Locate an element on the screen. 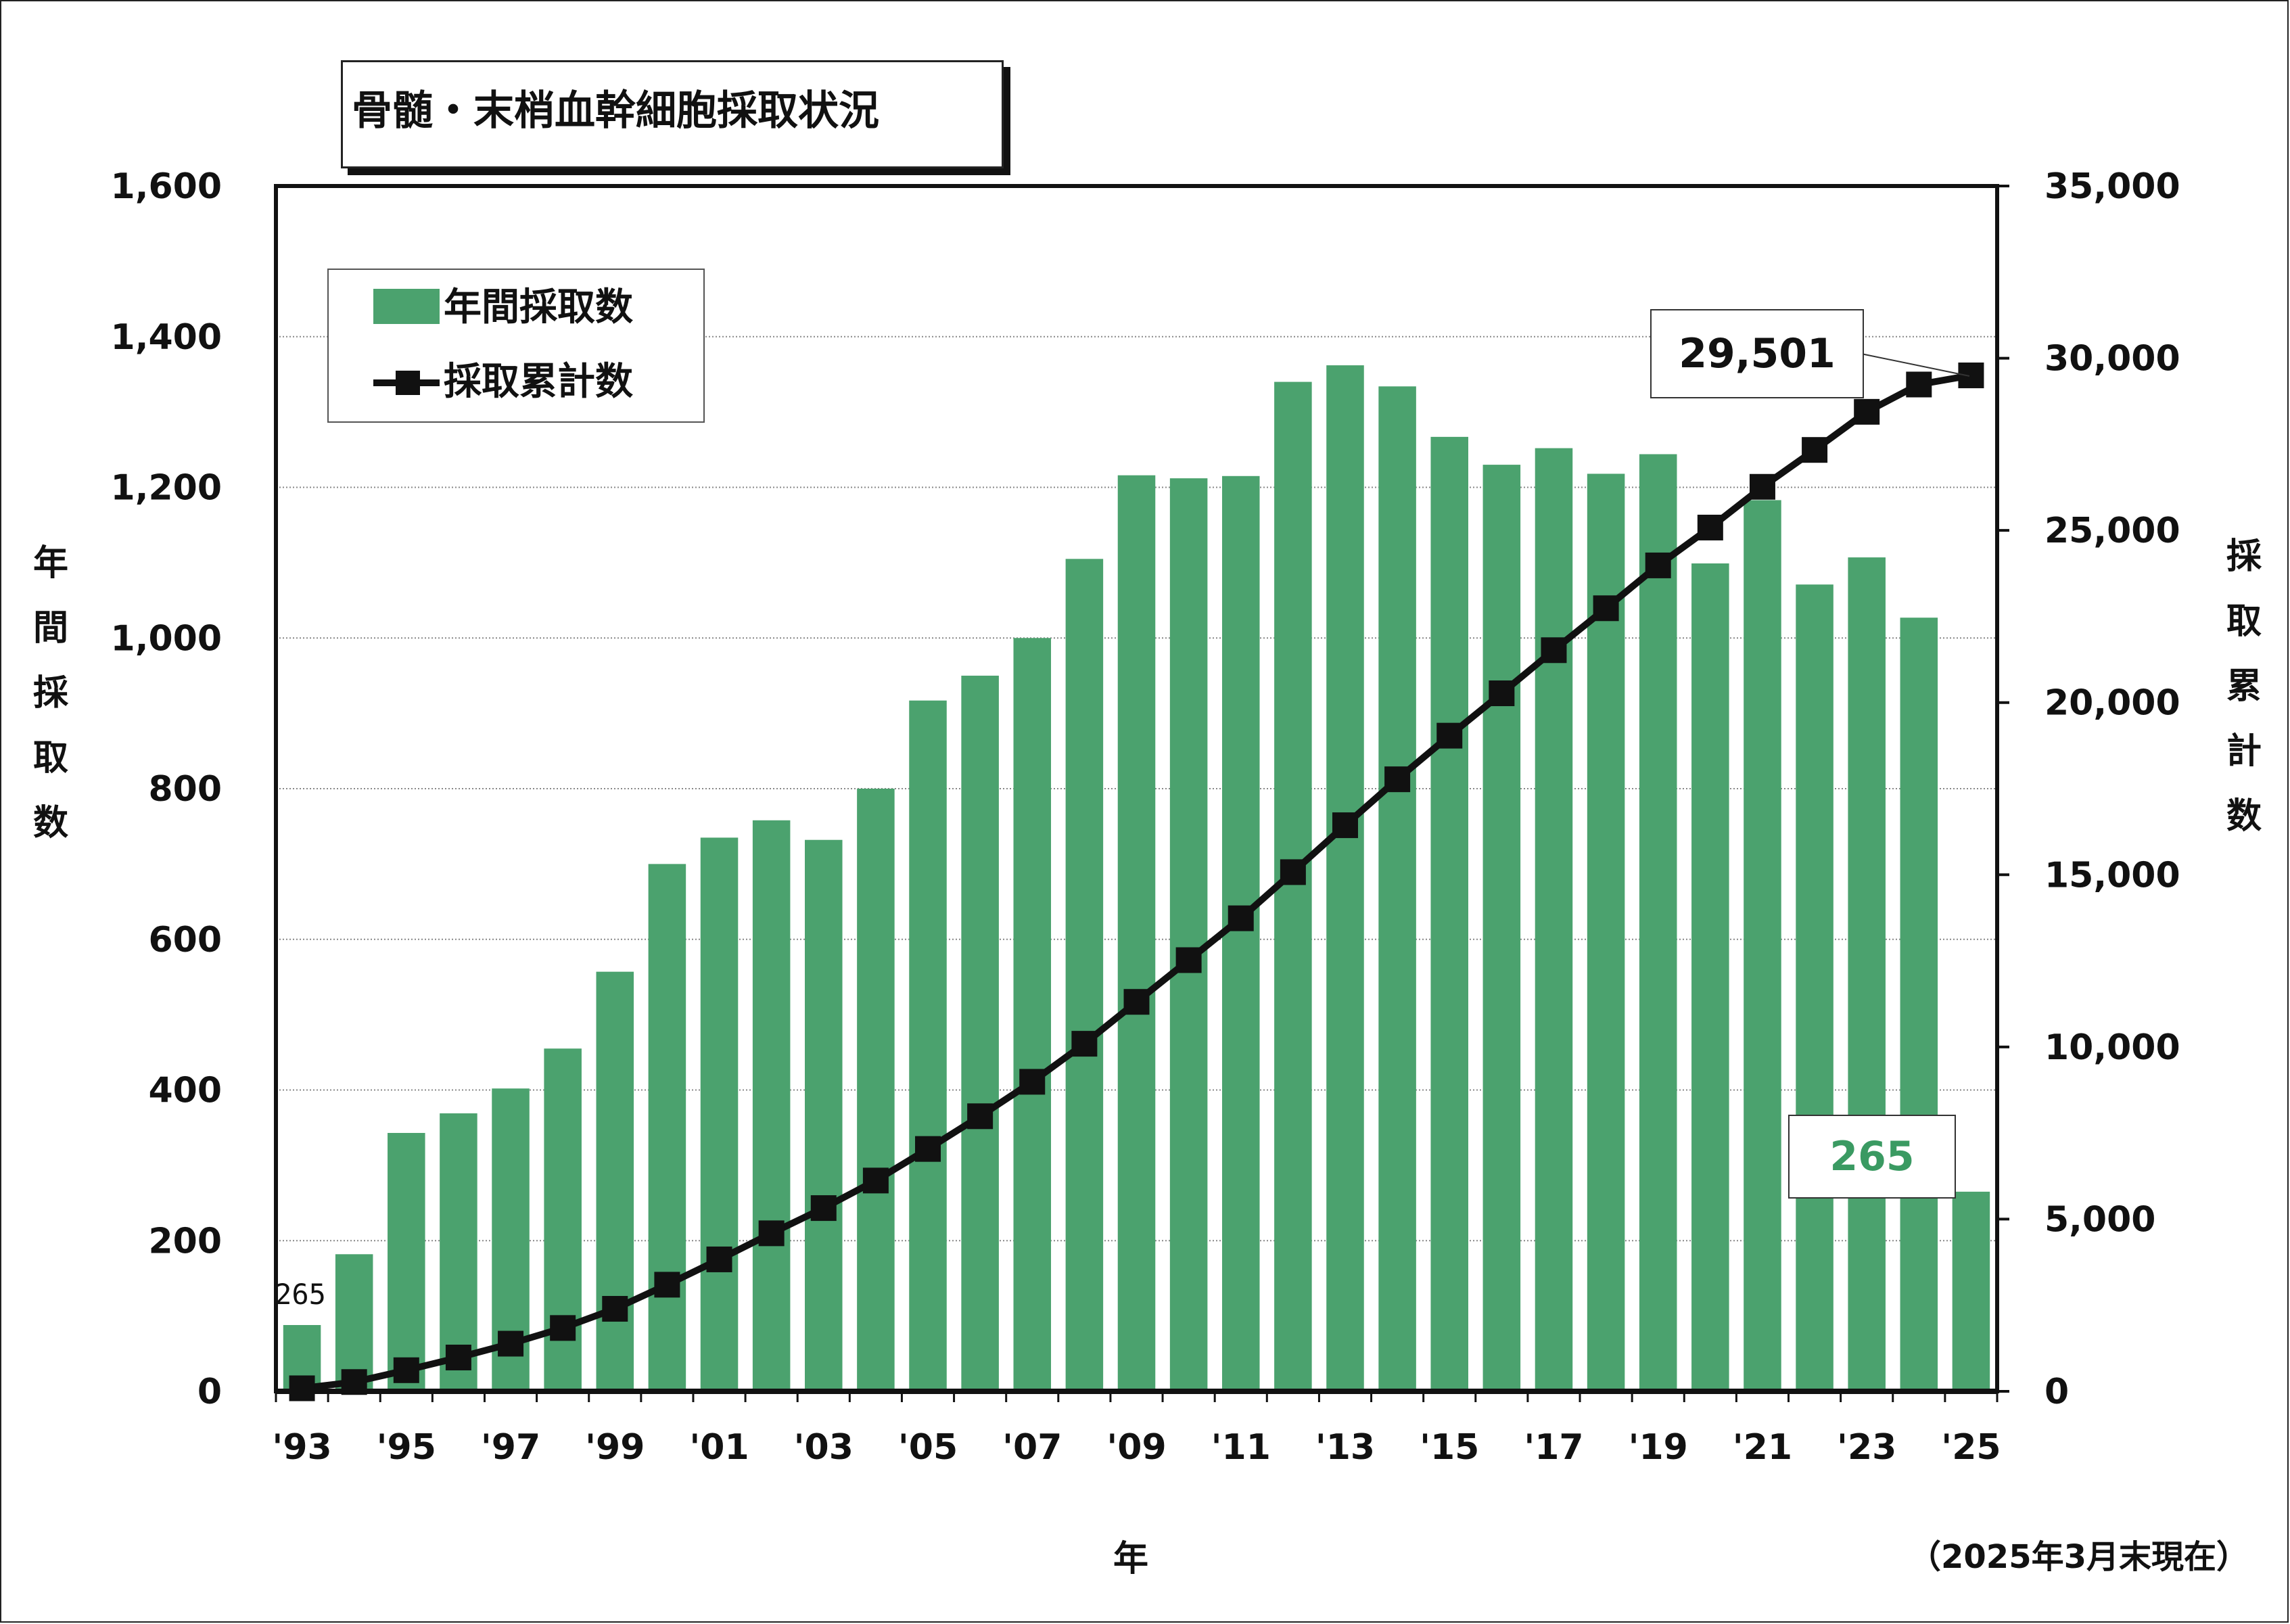 The width and height of the screenshot is (2290, 1624). x-tick-label: '07 is located at coordinates (1032, 1447).